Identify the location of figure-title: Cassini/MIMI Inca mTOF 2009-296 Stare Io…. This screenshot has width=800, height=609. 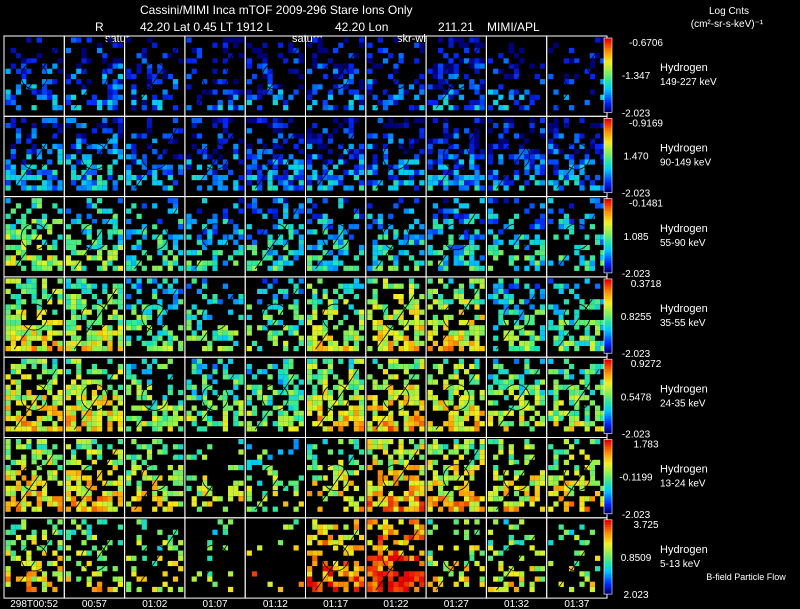
(276, 10).